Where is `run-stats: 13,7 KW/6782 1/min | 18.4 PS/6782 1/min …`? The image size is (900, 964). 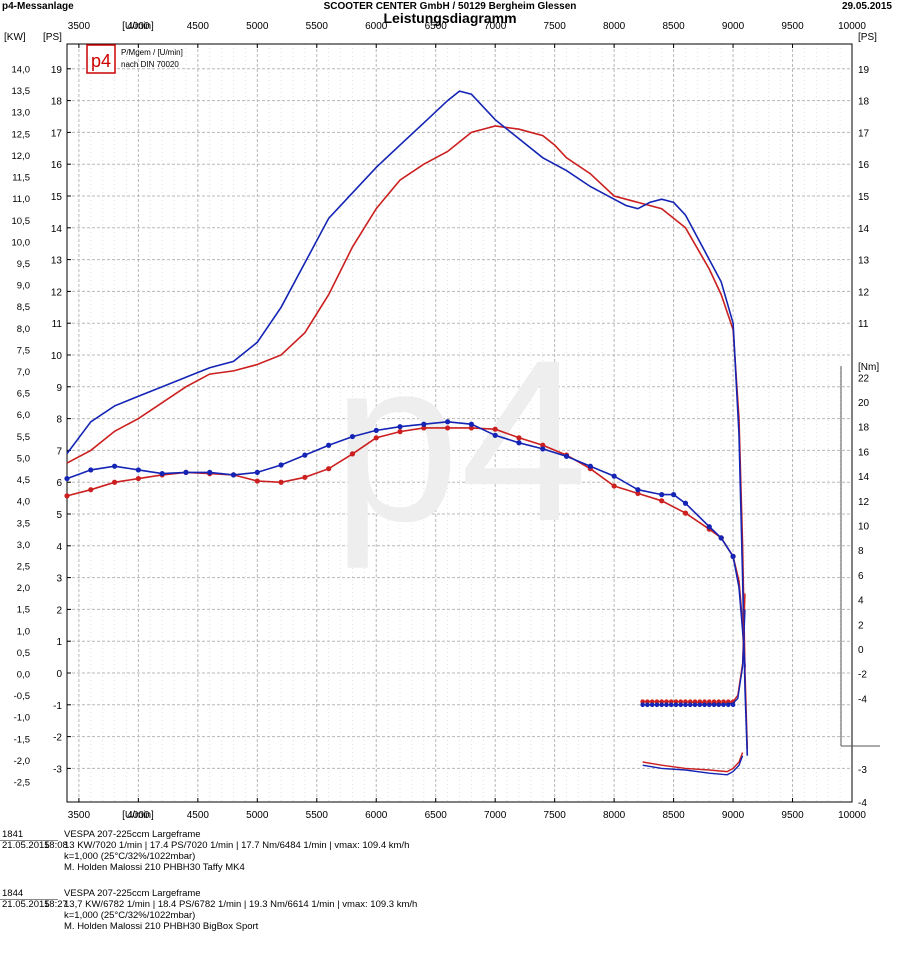
run-stats: 13,7 KW/6782 1/min | 18.4 PS/6782 1/min … is located at coordinates (241, 904).